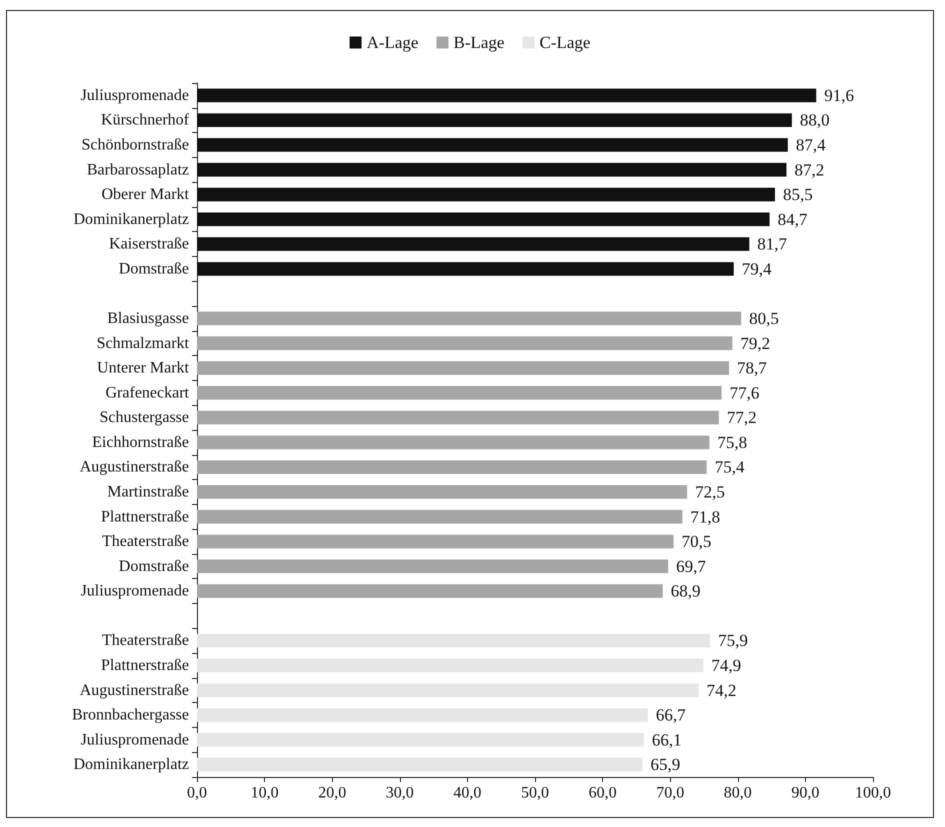 This screenshot has height=827, width=945. I want to click on y-tick-label: Schustergasse, so click(144, 417).